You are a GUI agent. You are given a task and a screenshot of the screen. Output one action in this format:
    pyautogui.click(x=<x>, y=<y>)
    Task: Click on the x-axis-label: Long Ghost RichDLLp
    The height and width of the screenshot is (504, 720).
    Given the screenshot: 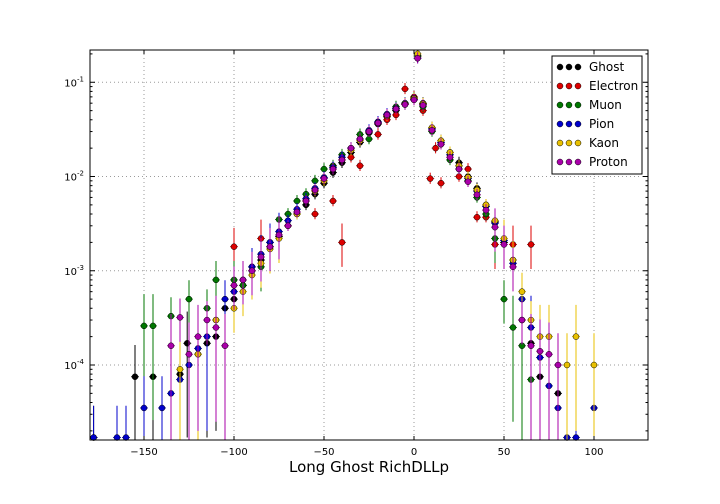 What is the action you would take?
    pyautogui.click(x=369, y=467)
    